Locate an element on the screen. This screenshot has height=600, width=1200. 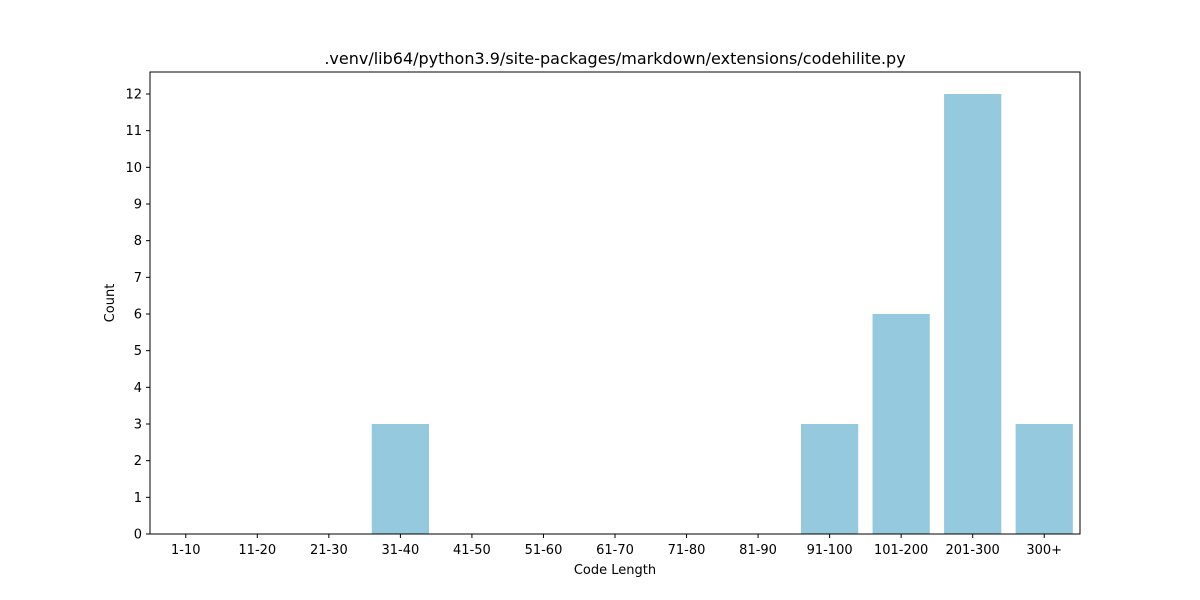
y-tick-label: 3 is located at coordinates (138, 425).